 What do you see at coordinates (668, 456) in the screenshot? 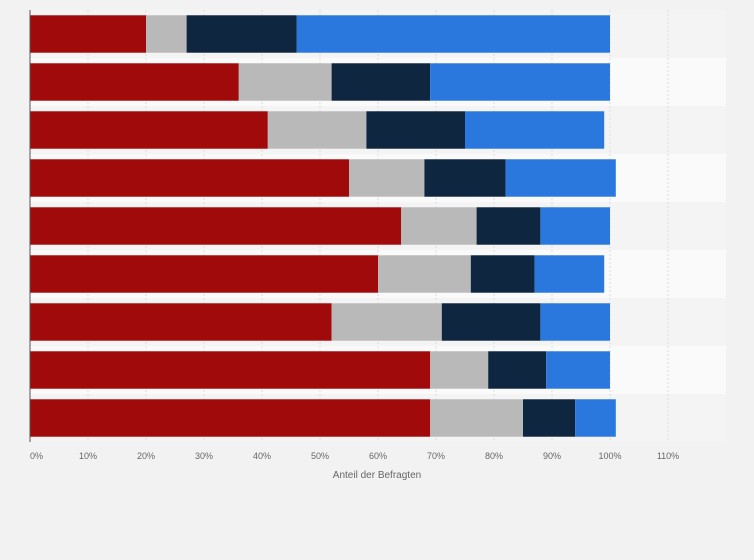
I see `x-tick-label: 110%` at bounding box center [668, 456].